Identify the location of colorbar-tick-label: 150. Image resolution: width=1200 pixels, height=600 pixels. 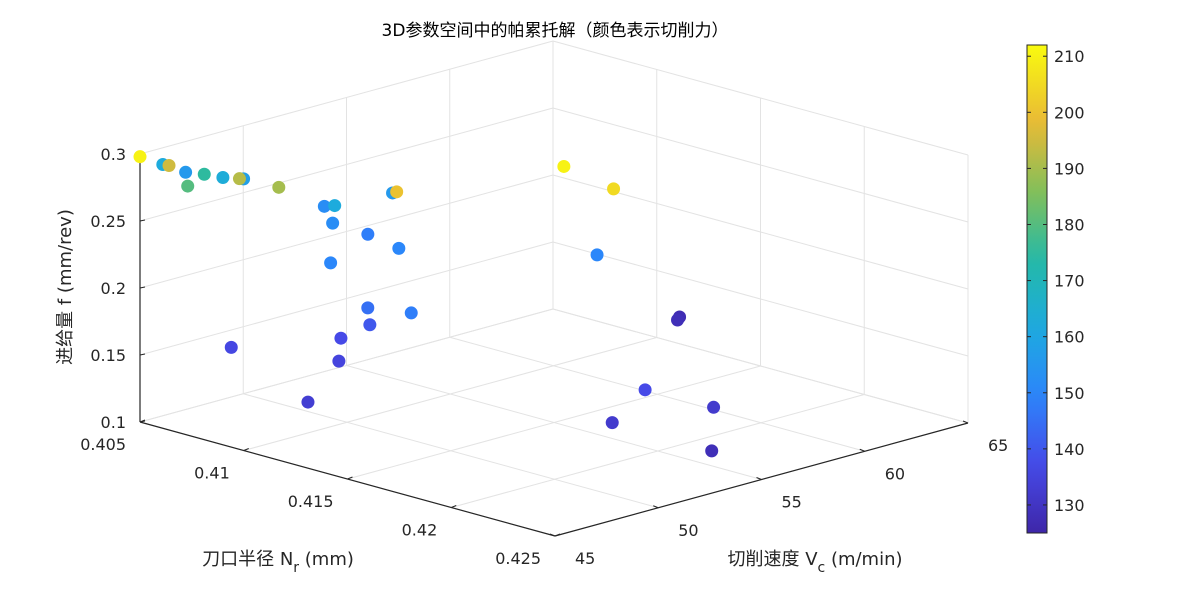
(1069, 393).